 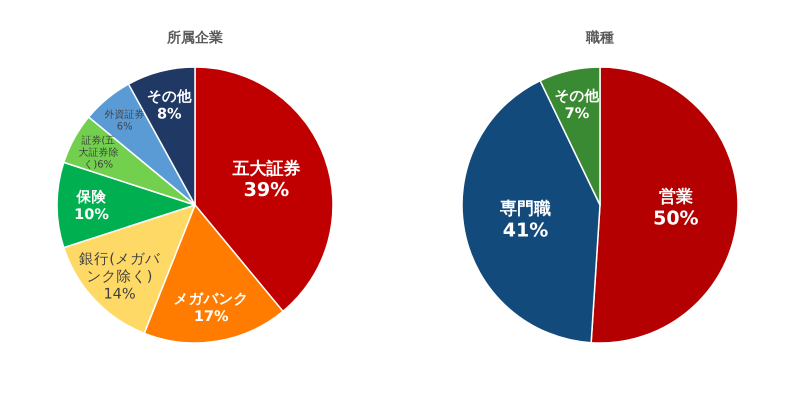 What do you see at coordinates (98, 152) in the screenshot?
I see `slice-label: 証券(五大証券除く)6%` at bounding box center [98, 152].